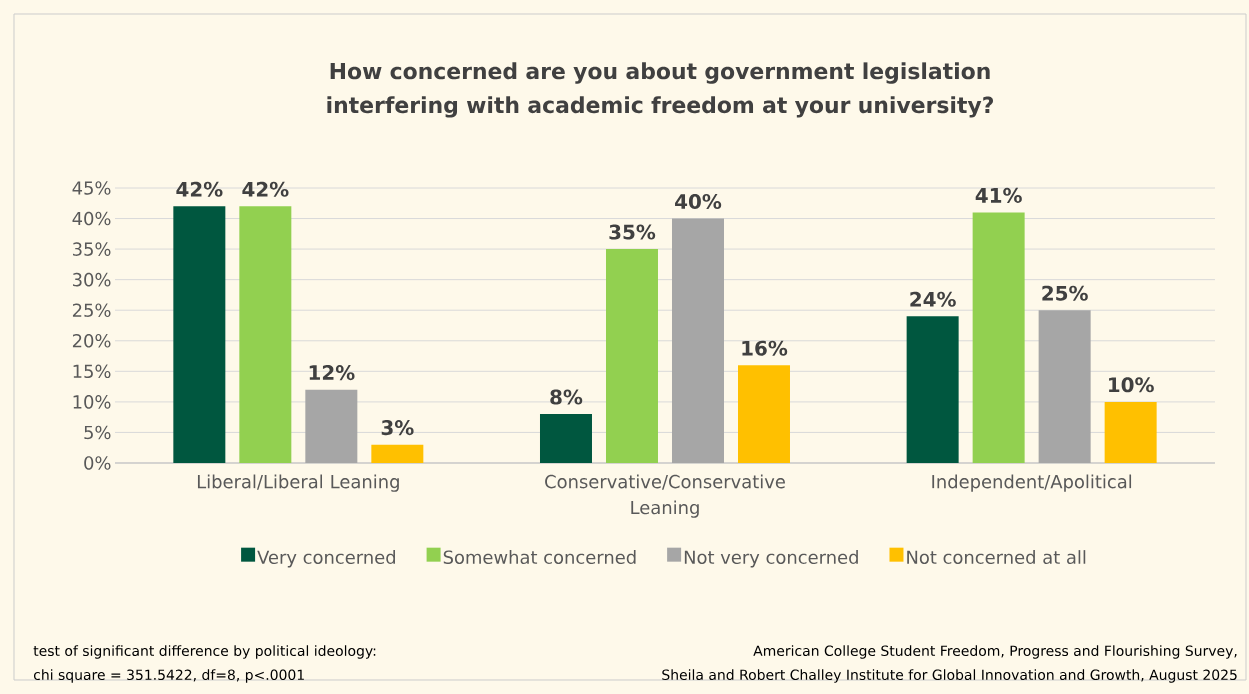  I want to click on data-label: 12%, so click(332, 373).